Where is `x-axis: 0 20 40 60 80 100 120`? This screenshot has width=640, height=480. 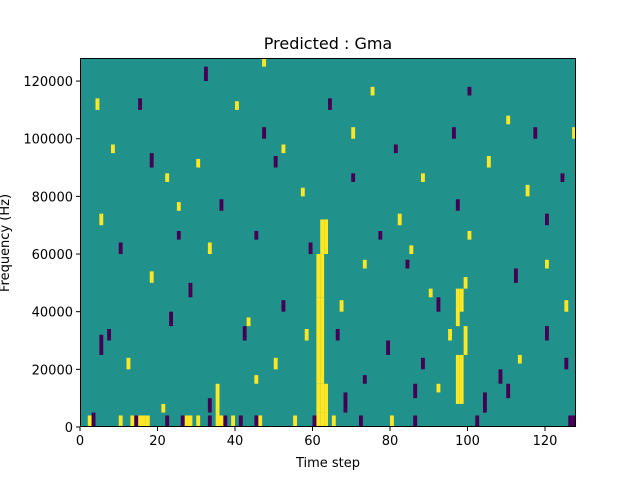 x-axis: 0 20 40 60 80 100 120 is located at coordinates (316, 438).